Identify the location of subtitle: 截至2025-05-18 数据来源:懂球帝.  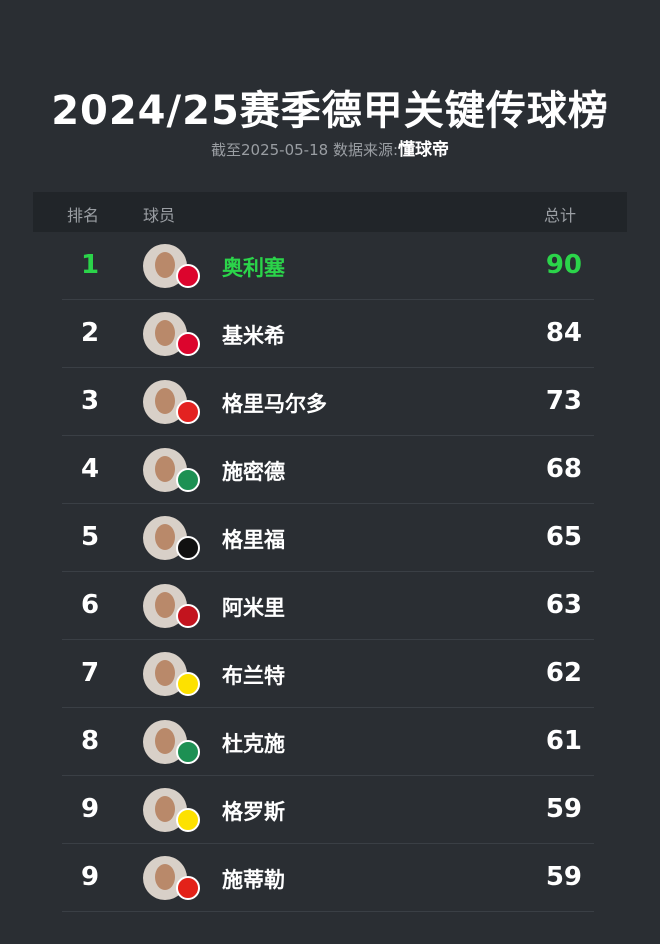
(330, 147).